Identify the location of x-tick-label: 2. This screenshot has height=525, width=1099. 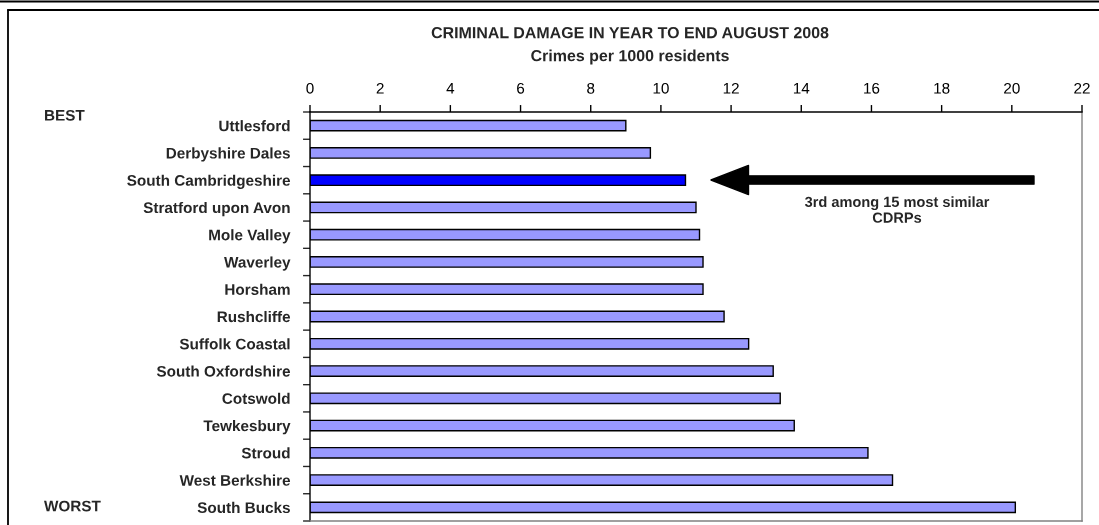
(380, 88).